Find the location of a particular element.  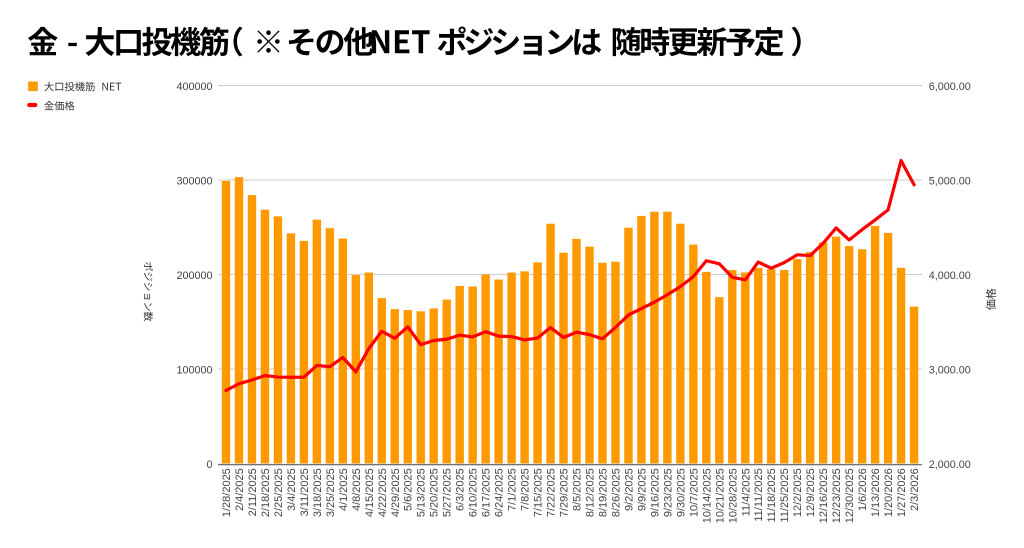

svg-text: 5/20/2025 is located at coordinates (435, 492).